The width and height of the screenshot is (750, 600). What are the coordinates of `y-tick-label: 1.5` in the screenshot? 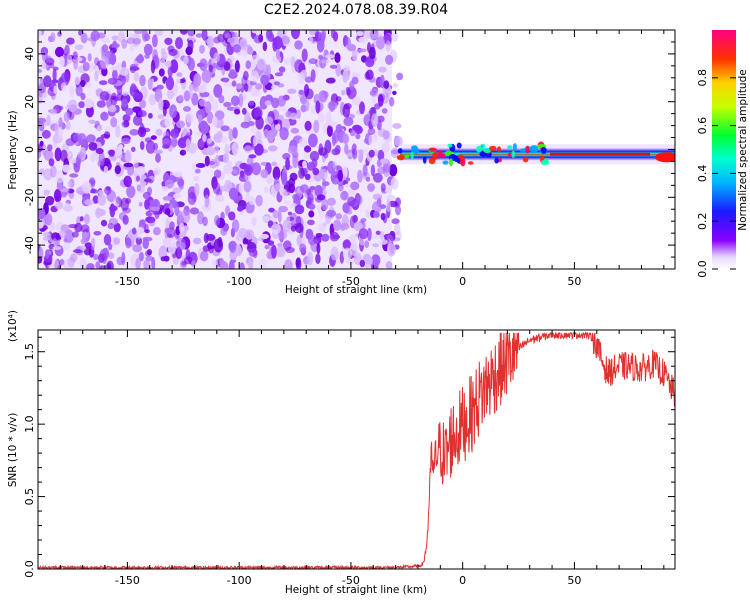 It's located at (29, 352).